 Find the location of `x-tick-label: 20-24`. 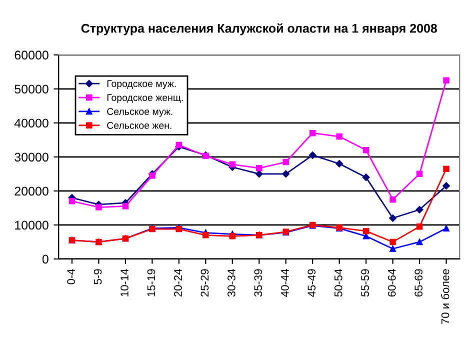

x-tick-label: 20-24 is located at coordinates (178, 283).